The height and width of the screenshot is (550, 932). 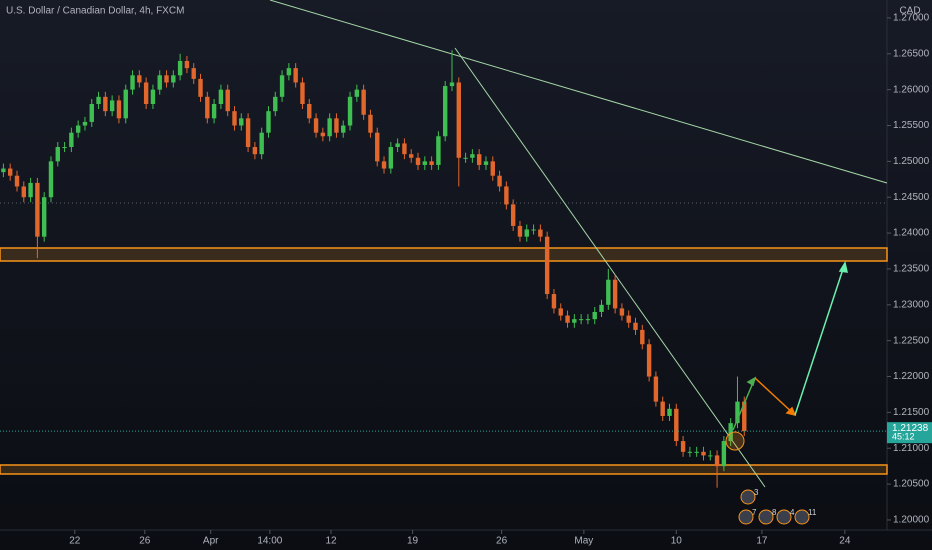 I want to click on x-tick-label: 17, so click(x=762, y=541).